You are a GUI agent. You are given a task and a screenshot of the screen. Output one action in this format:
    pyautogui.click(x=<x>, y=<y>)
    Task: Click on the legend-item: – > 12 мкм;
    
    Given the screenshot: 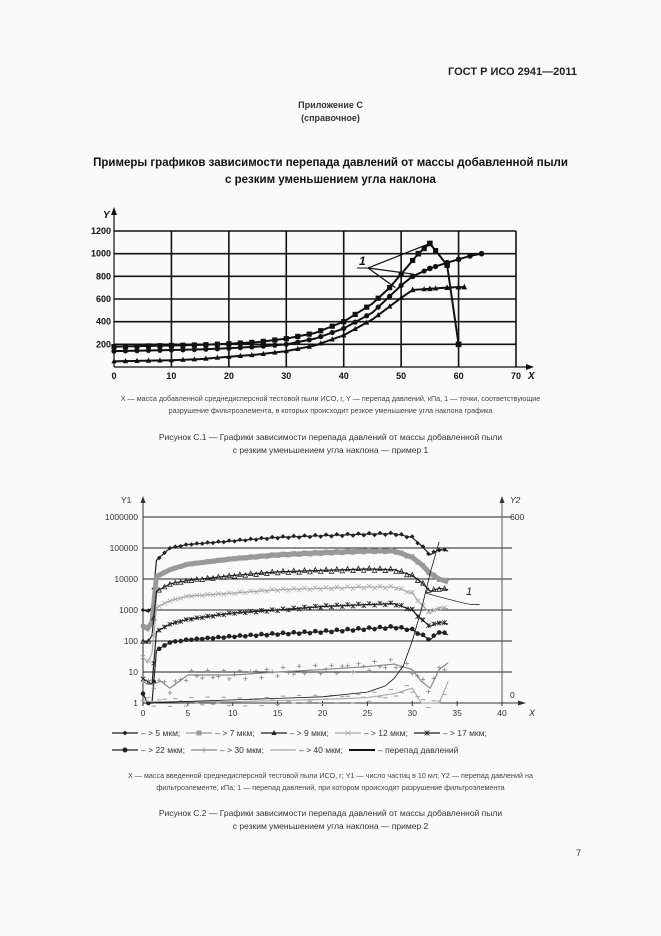 What is the action you would take?
    pyautogui.click(x=371, y=733)
    